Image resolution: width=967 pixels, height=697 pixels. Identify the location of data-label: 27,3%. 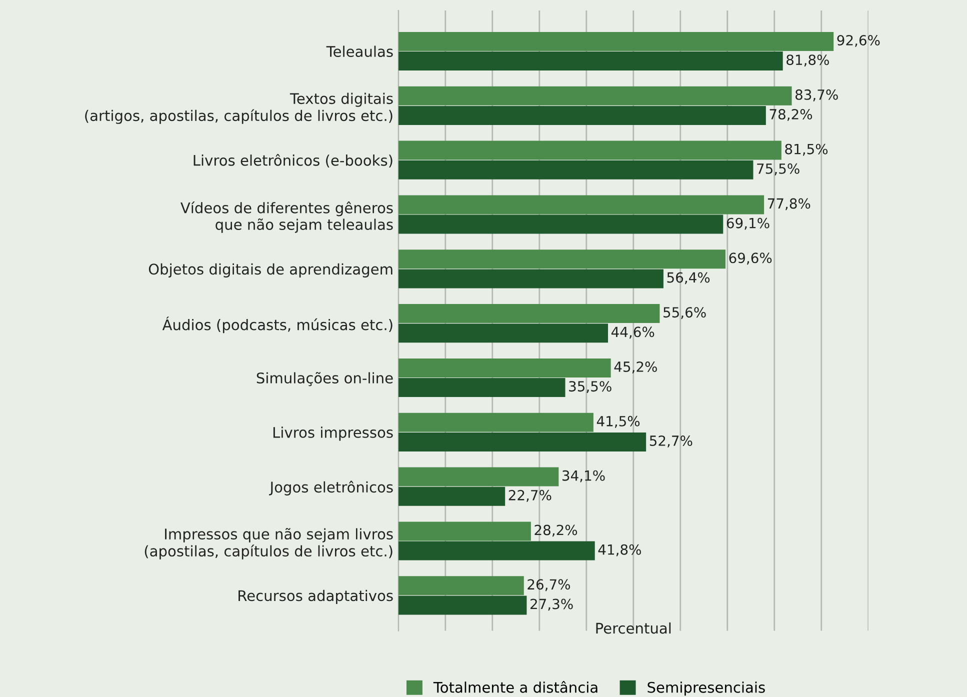
(551, 604).